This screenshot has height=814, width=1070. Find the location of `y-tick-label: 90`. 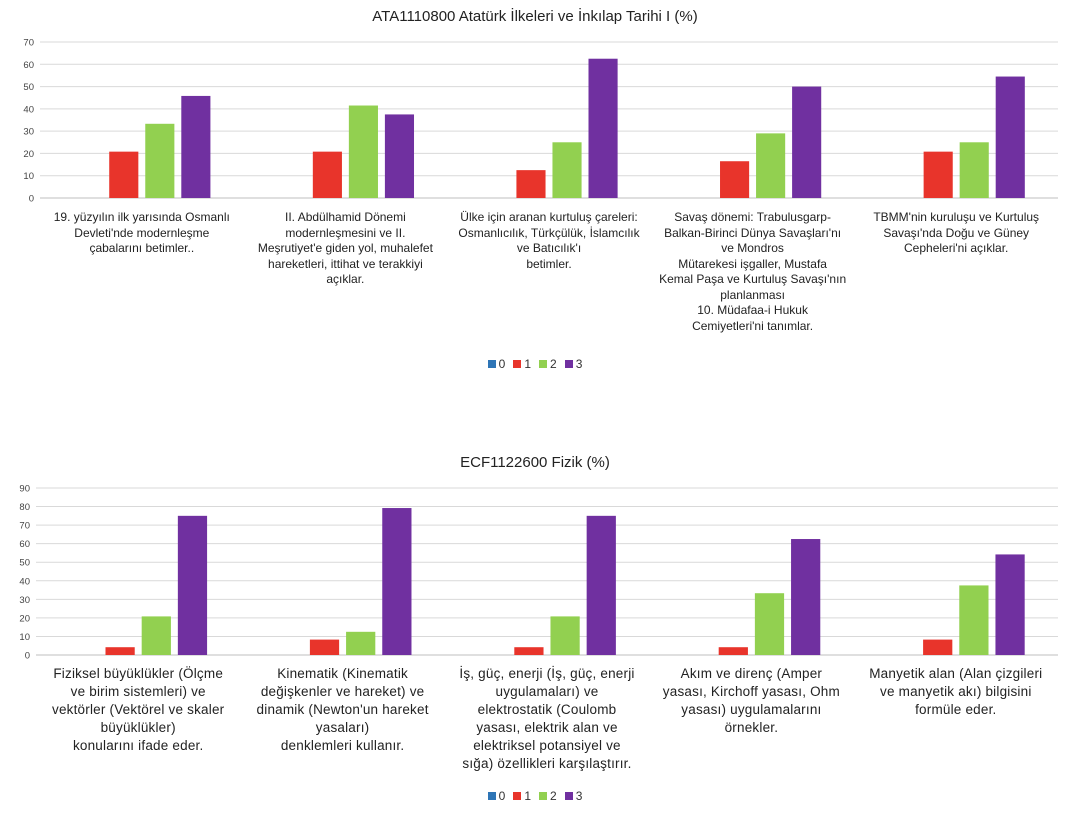

y-tick-label: 90 is located at coordinates (24, 489).